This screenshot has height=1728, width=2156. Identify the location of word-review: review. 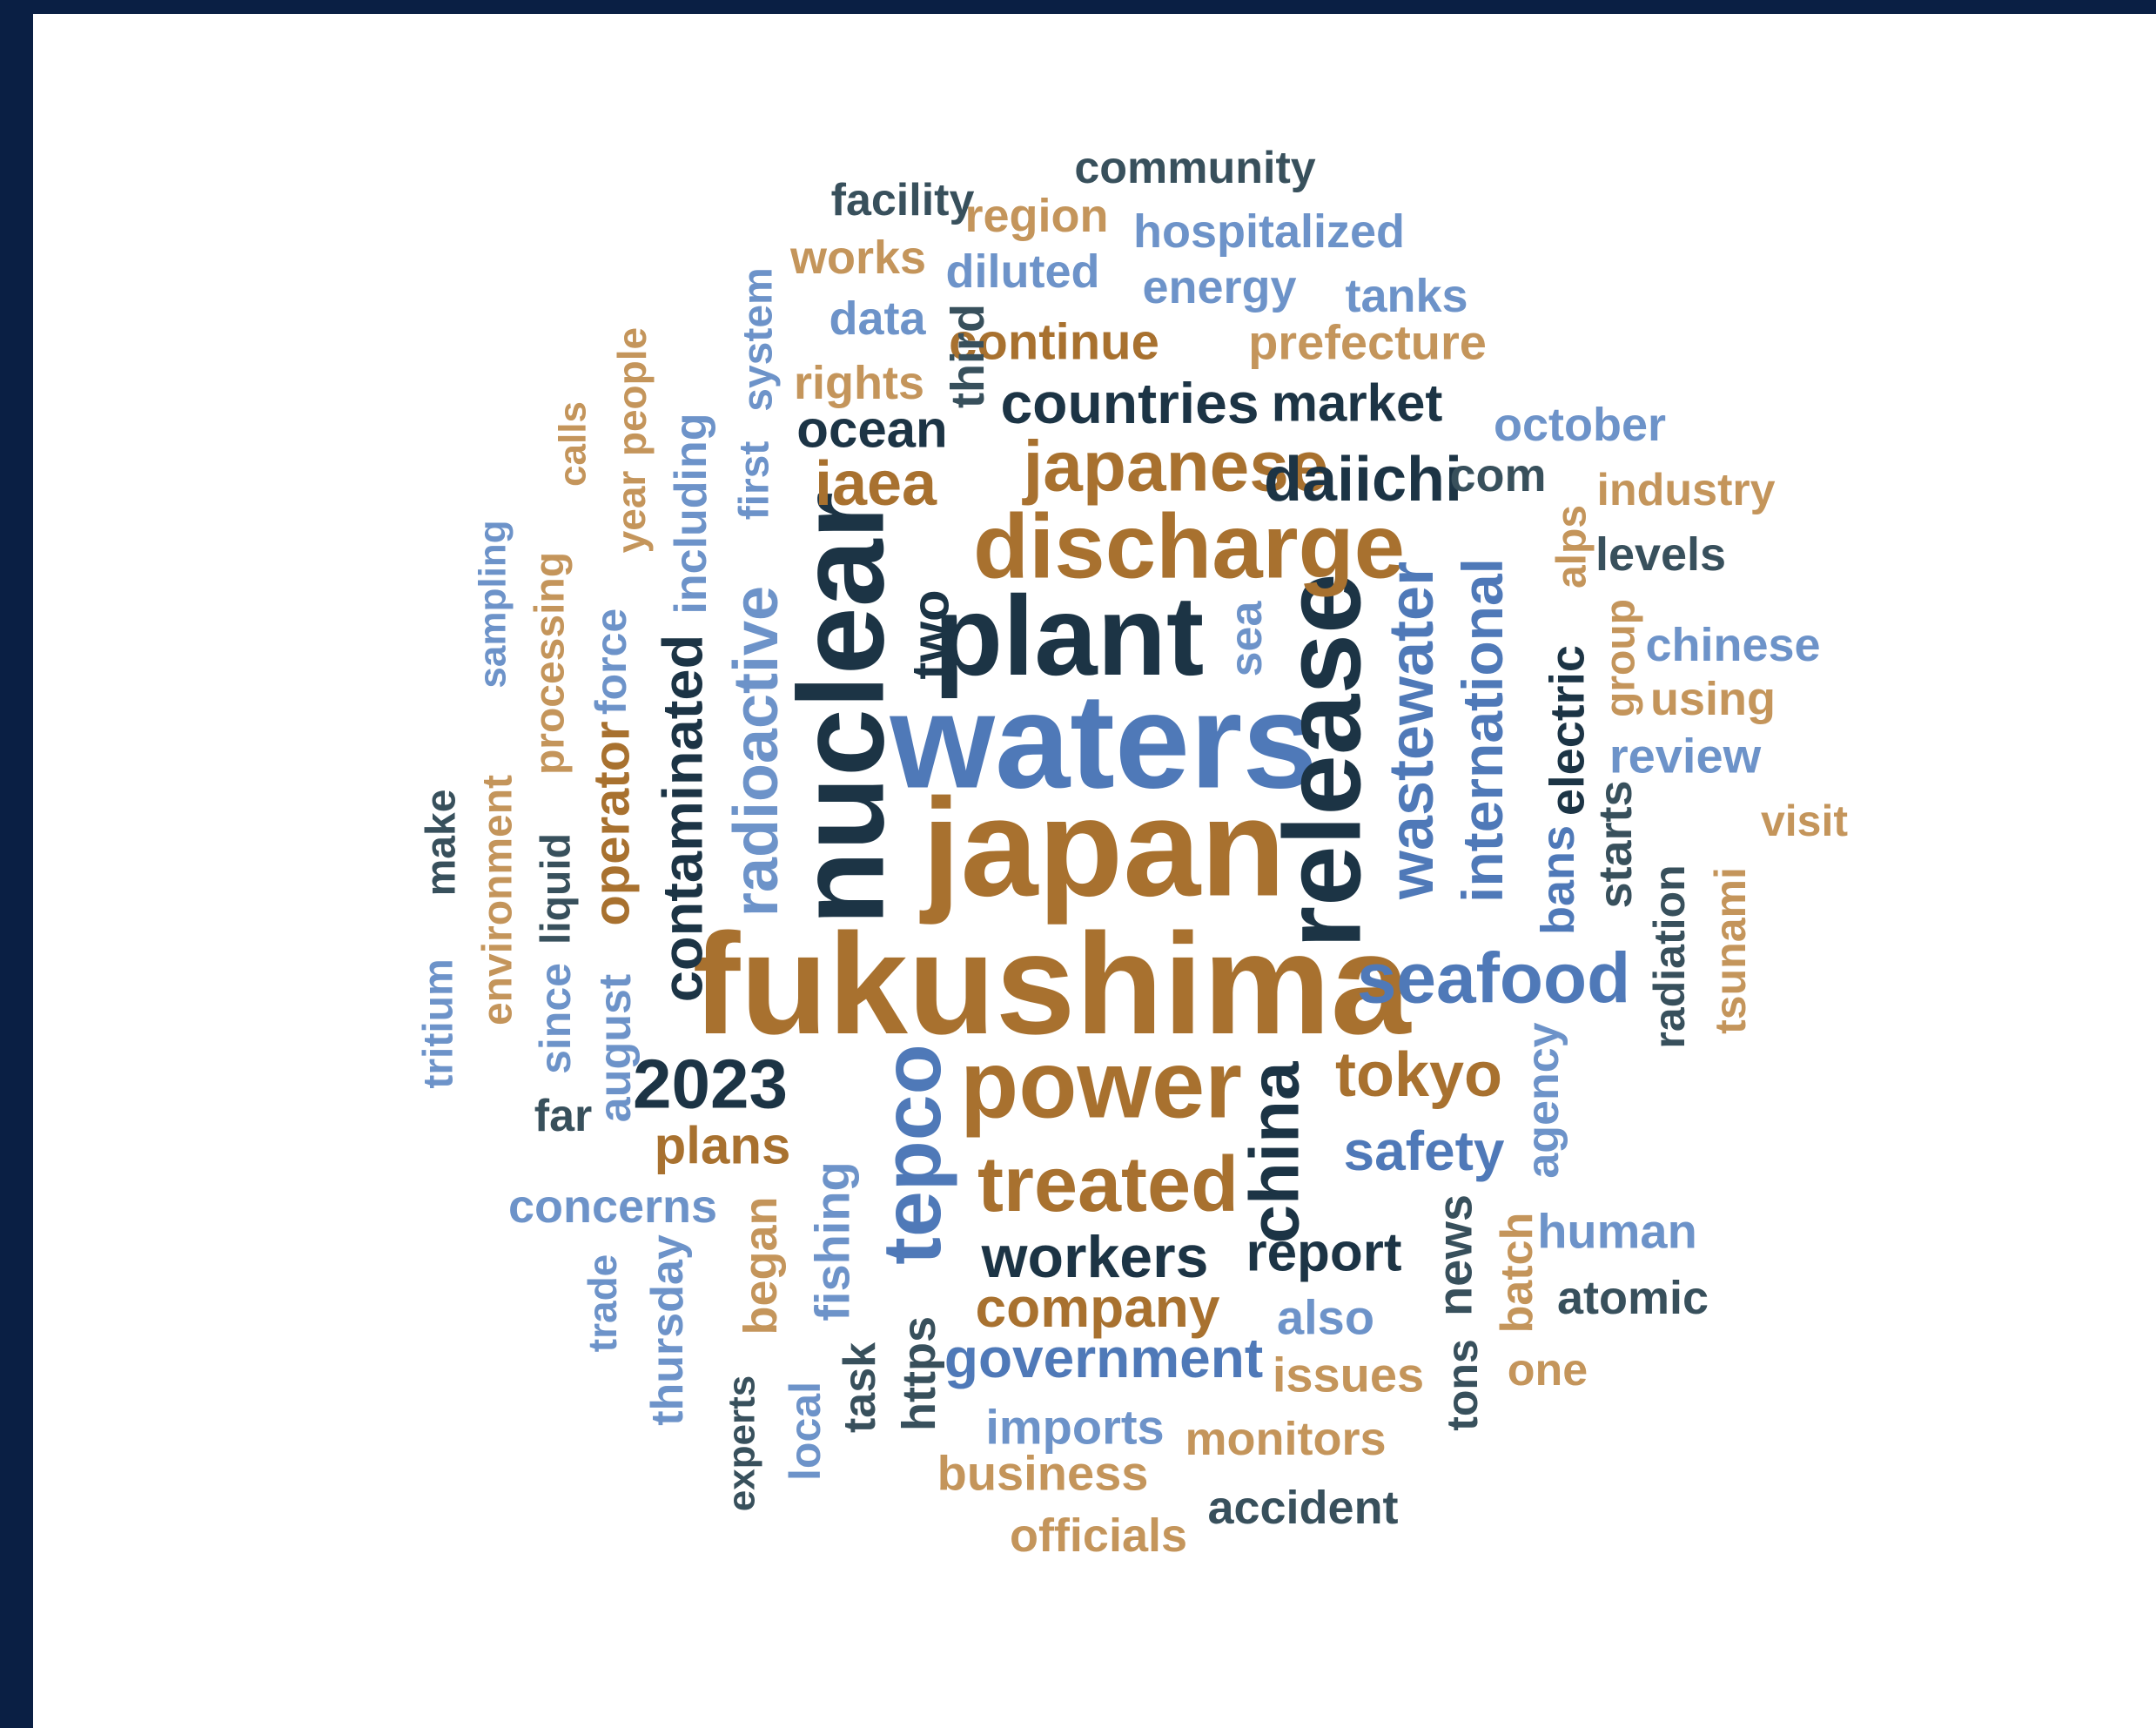
(1685, 756).